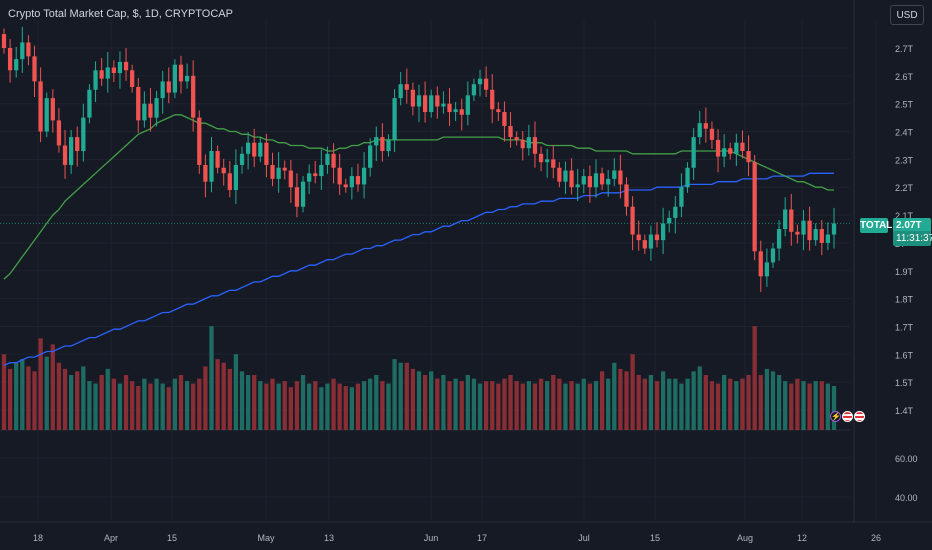 The height and width of the screenshot is (550, 932). Describe the element at coordinates (907, 15) in the screenshot. I see `currency-selector: USD` at that location.